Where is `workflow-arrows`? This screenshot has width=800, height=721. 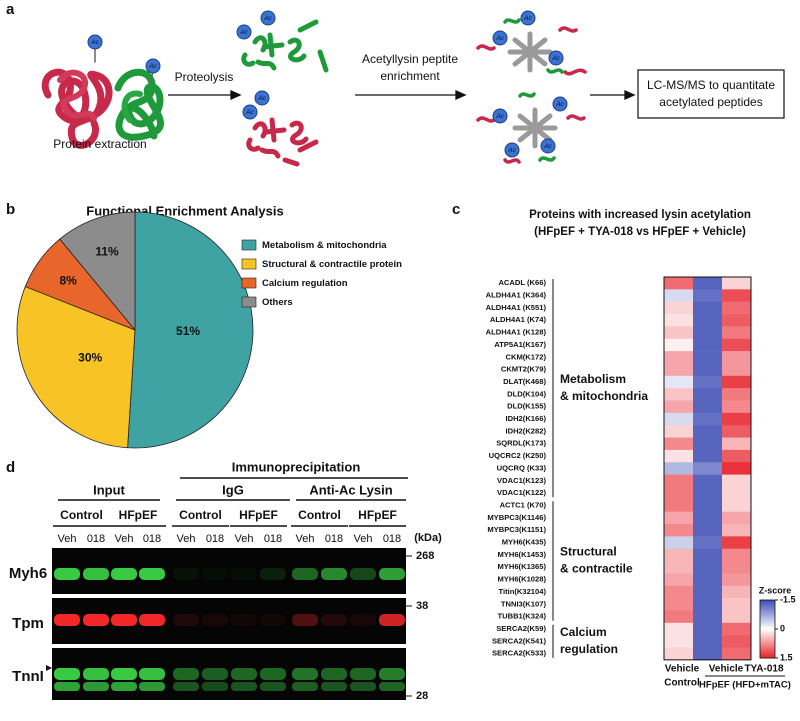 workflow-arrows is located at coordinates (402, 95).